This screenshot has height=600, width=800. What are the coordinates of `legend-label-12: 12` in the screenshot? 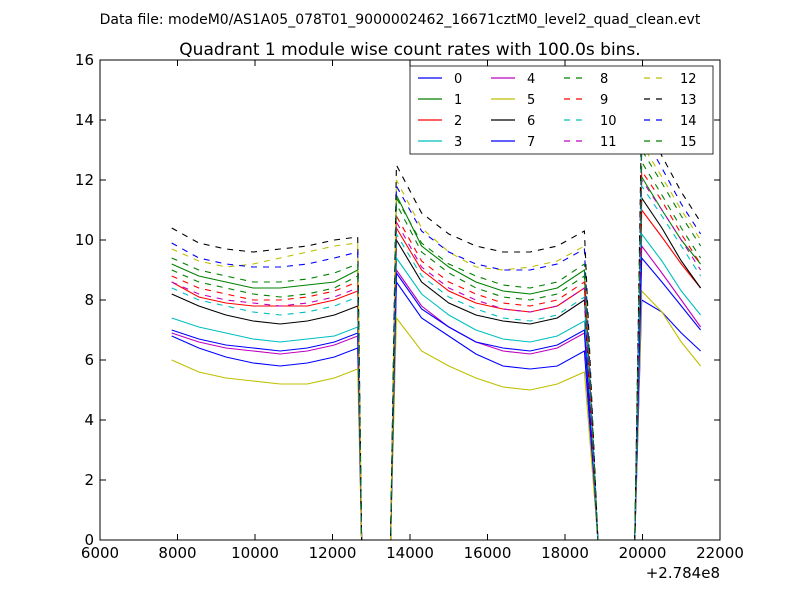 It's located at (688, 79).